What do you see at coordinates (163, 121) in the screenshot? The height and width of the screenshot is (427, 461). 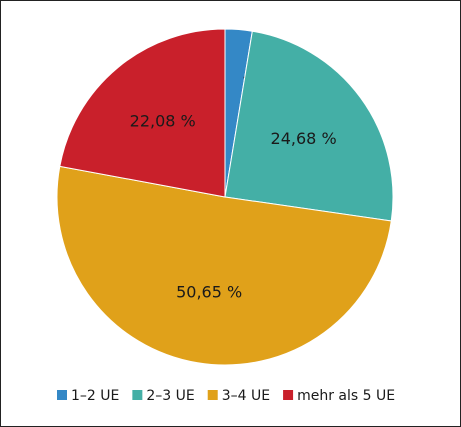 I see `slice-label: 22,08 %` at bounding box center [163, 121].